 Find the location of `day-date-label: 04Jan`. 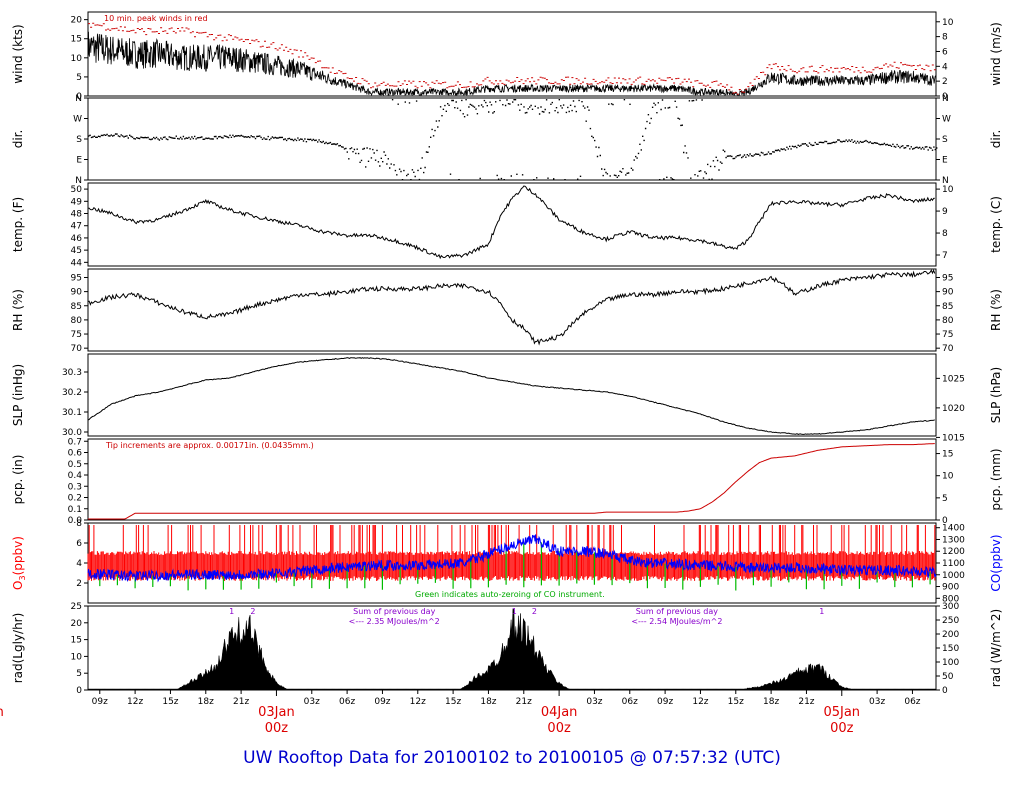

day-date-label: 04Jan is located at coordinates (559, 712).